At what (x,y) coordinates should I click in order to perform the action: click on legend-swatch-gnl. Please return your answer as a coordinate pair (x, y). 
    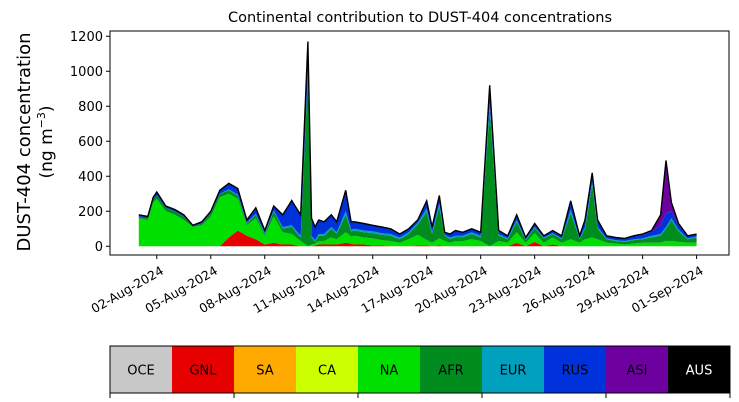
    Looking at the image, I should click on (203, 369).